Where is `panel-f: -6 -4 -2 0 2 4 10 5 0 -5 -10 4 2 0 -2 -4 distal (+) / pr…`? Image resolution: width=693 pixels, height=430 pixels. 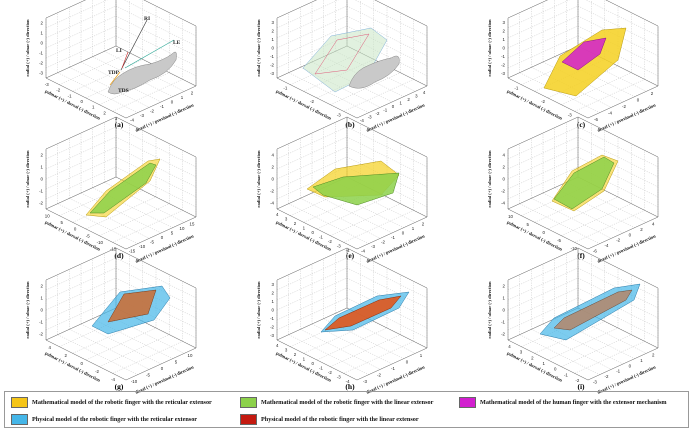 panel-f: -6 -4 -2 0 2 4 10 5 0 -5 -10 4 2 0 -2 -4 distal (+) / pr… is located at coordinates (577, 190).